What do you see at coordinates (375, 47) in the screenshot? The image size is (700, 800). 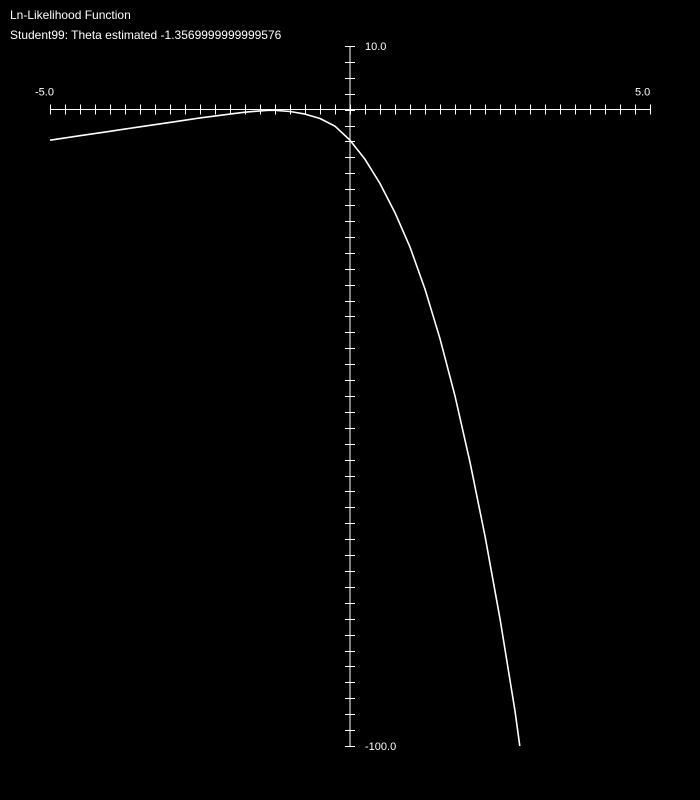 I see `y-axis-max-label: 10.0` at bounding box center [375, 47].